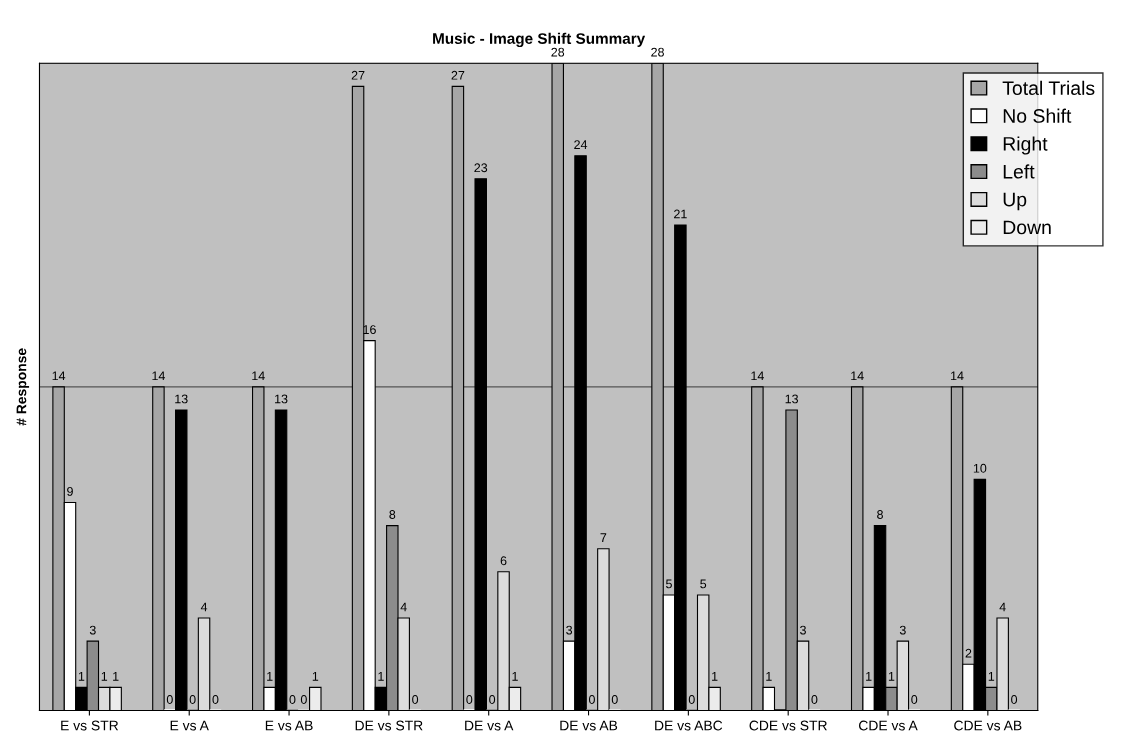 The height and width of the screenshot is (744, 1128). I want to click on legend-label: Left, so click(1019, 171).